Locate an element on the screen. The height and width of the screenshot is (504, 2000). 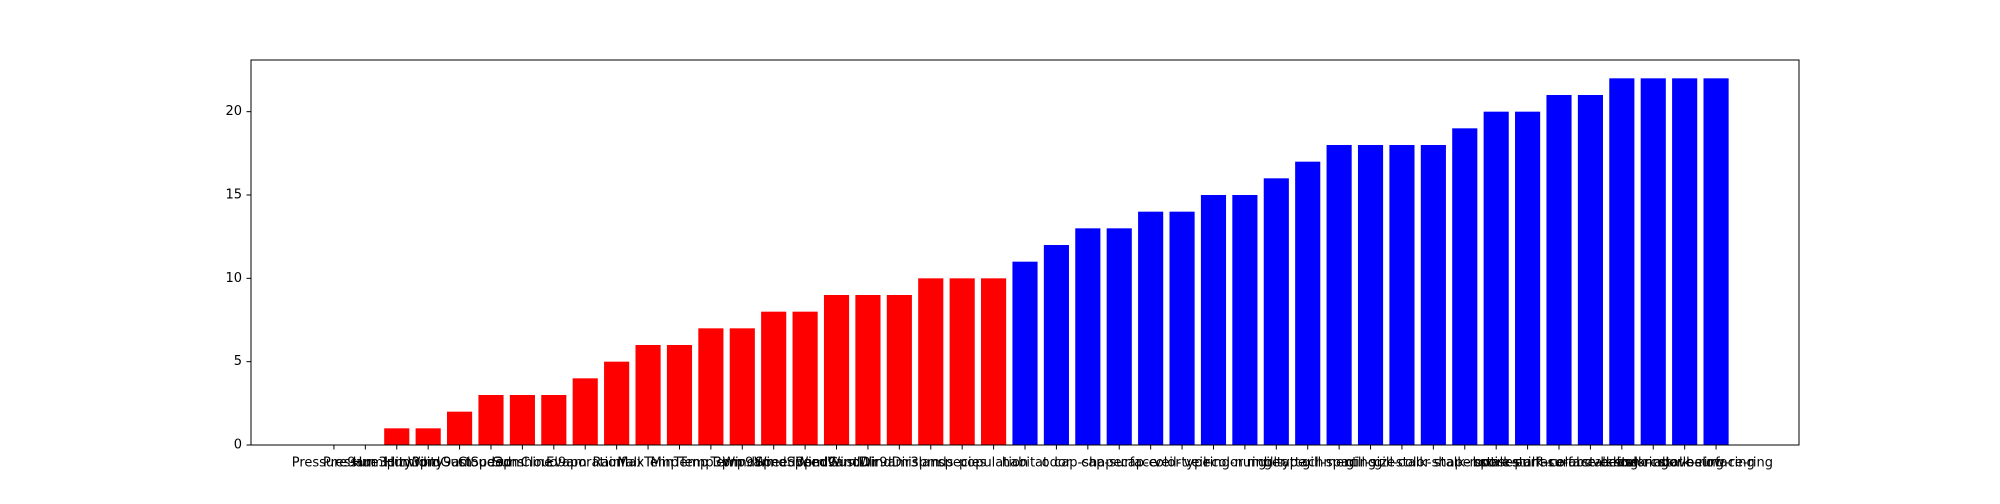
x-tick-label: ring-type is located at coordinates (1276, 463).